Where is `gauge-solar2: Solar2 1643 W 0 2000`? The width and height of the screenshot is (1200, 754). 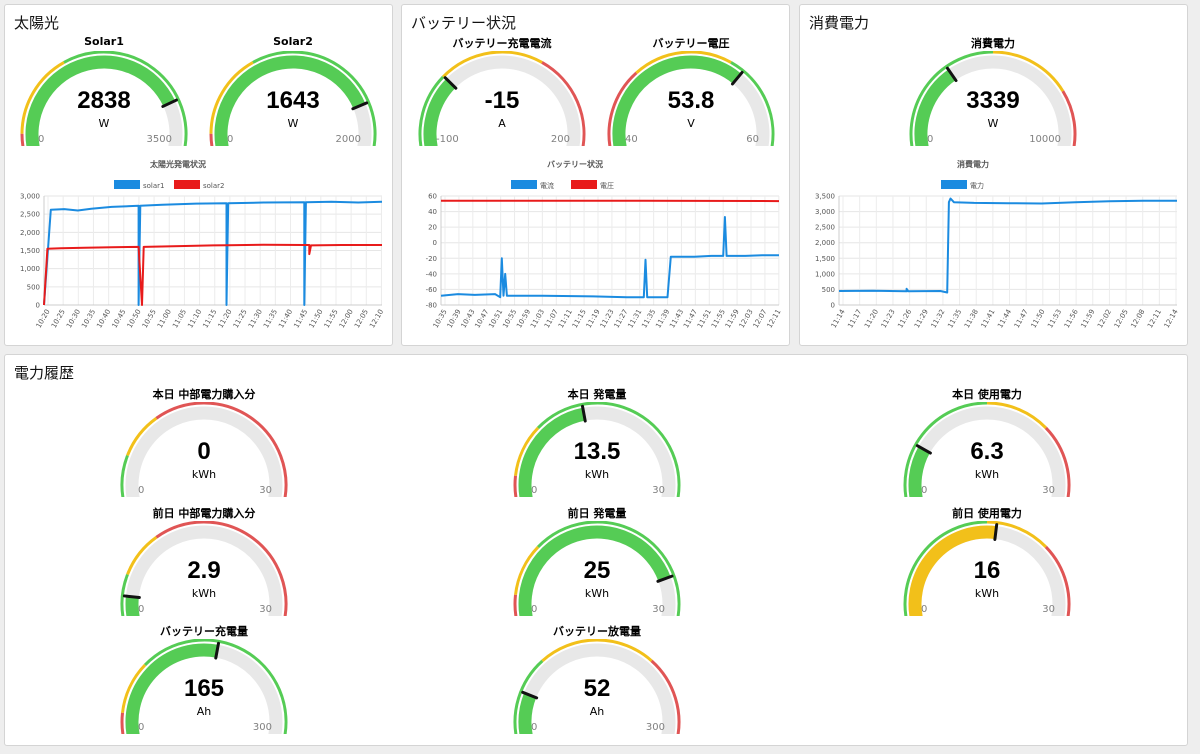
gauge-solar2: Solar2 1643 W 0 2000 is located at coordinates (293, 92).